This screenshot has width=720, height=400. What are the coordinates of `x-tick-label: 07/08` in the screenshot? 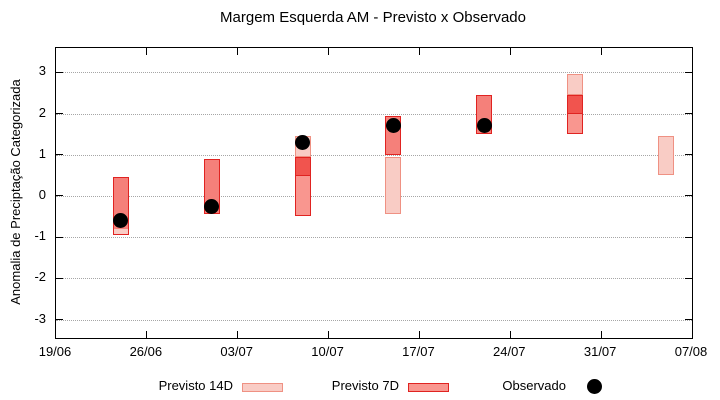 It's located at (691, 351).